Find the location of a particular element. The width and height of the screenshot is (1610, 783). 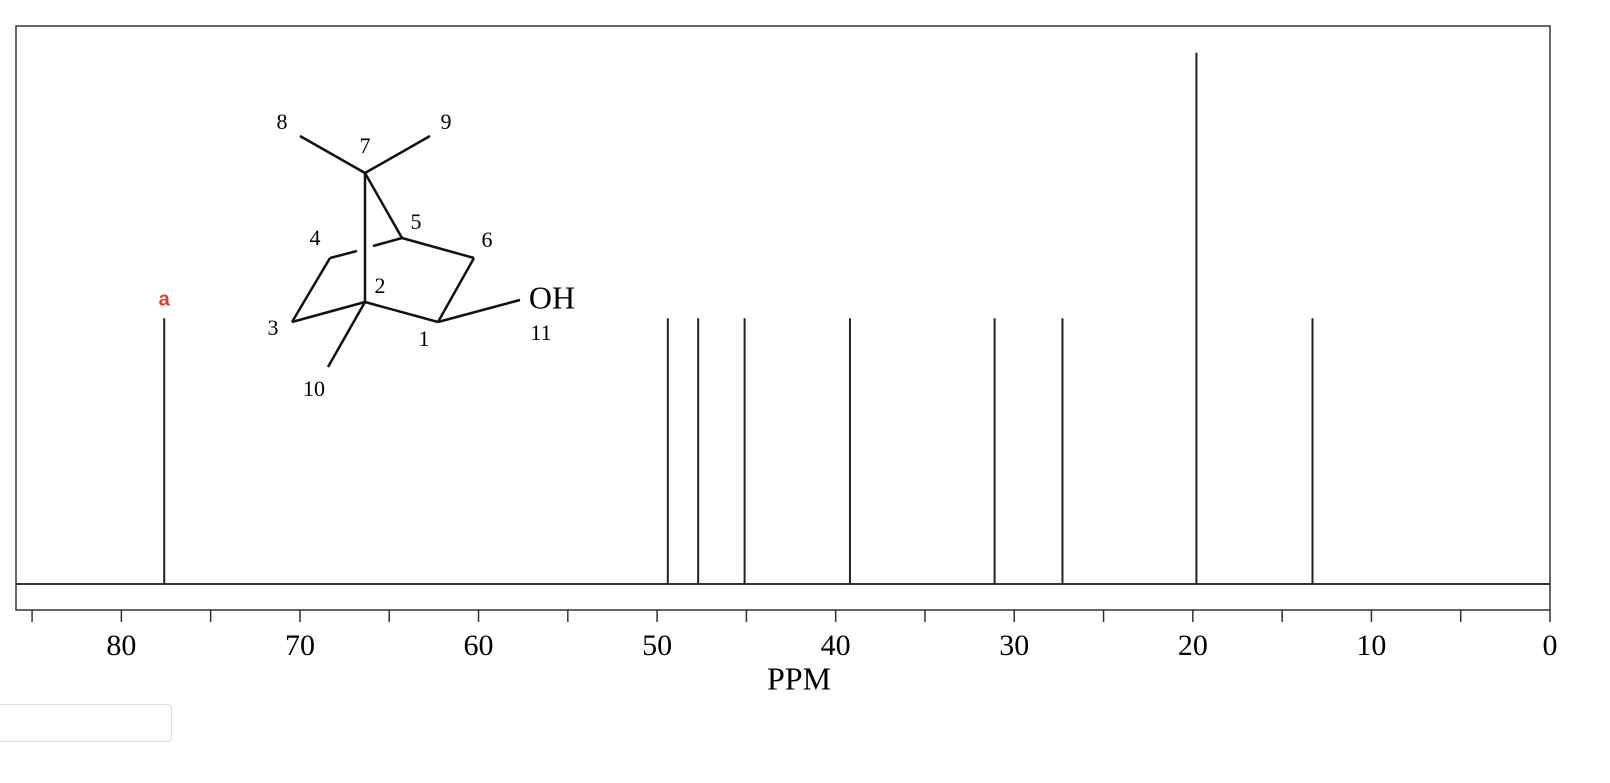

atom-number: 6 is located at coordinates (487, 239).